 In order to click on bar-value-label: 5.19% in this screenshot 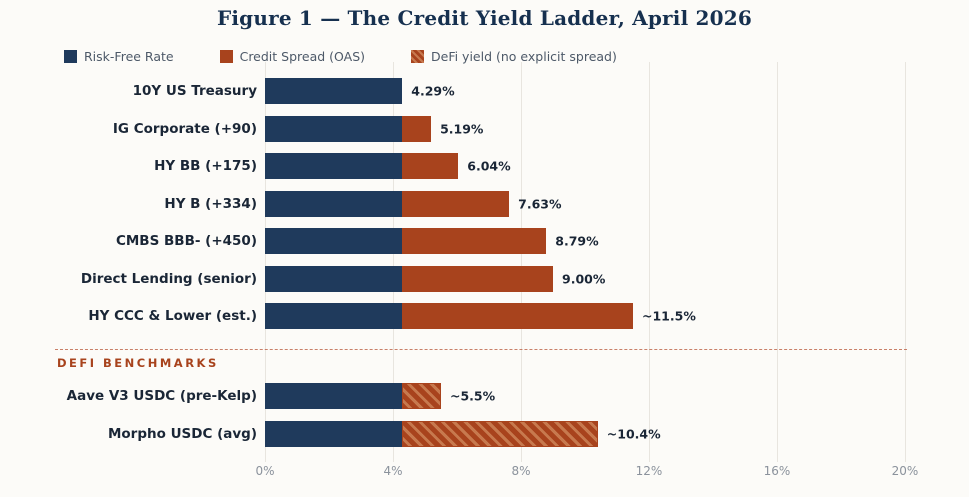, I will do `click(462, 129)`.